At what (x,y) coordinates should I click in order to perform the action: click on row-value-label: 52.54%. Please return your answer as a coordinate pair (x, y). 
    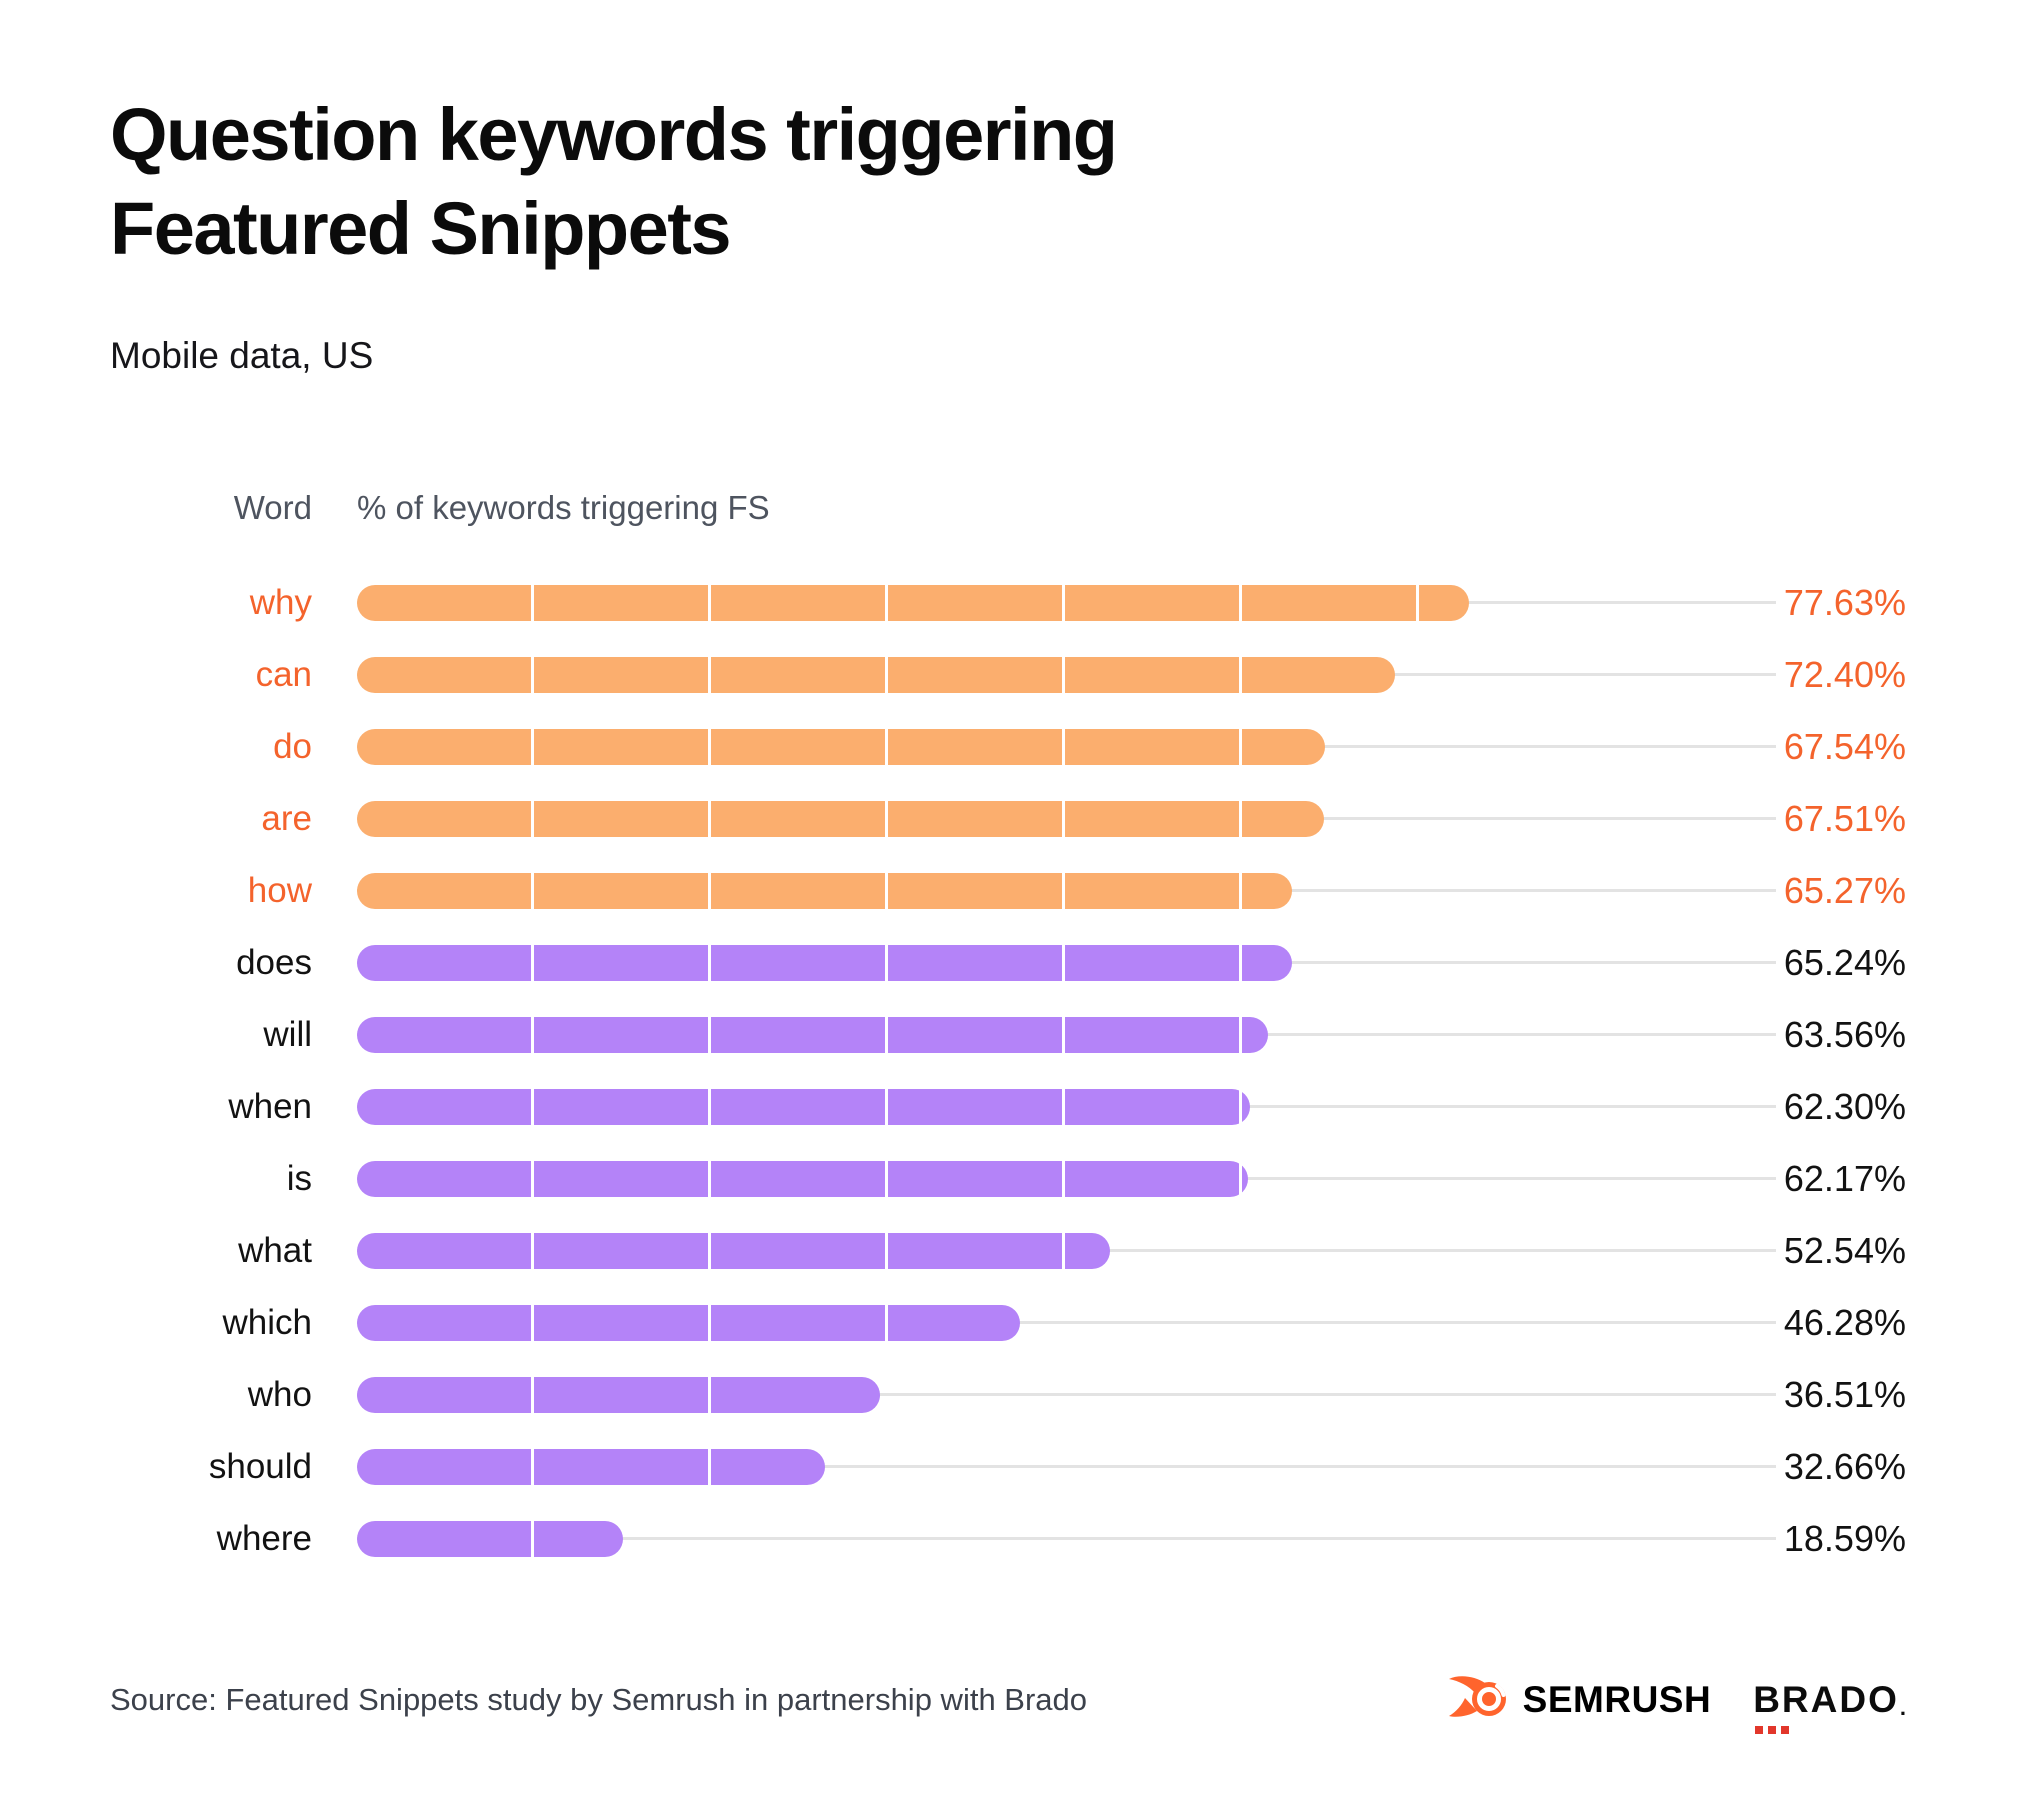
    Looking at the image, I should click on (1844, 1250).